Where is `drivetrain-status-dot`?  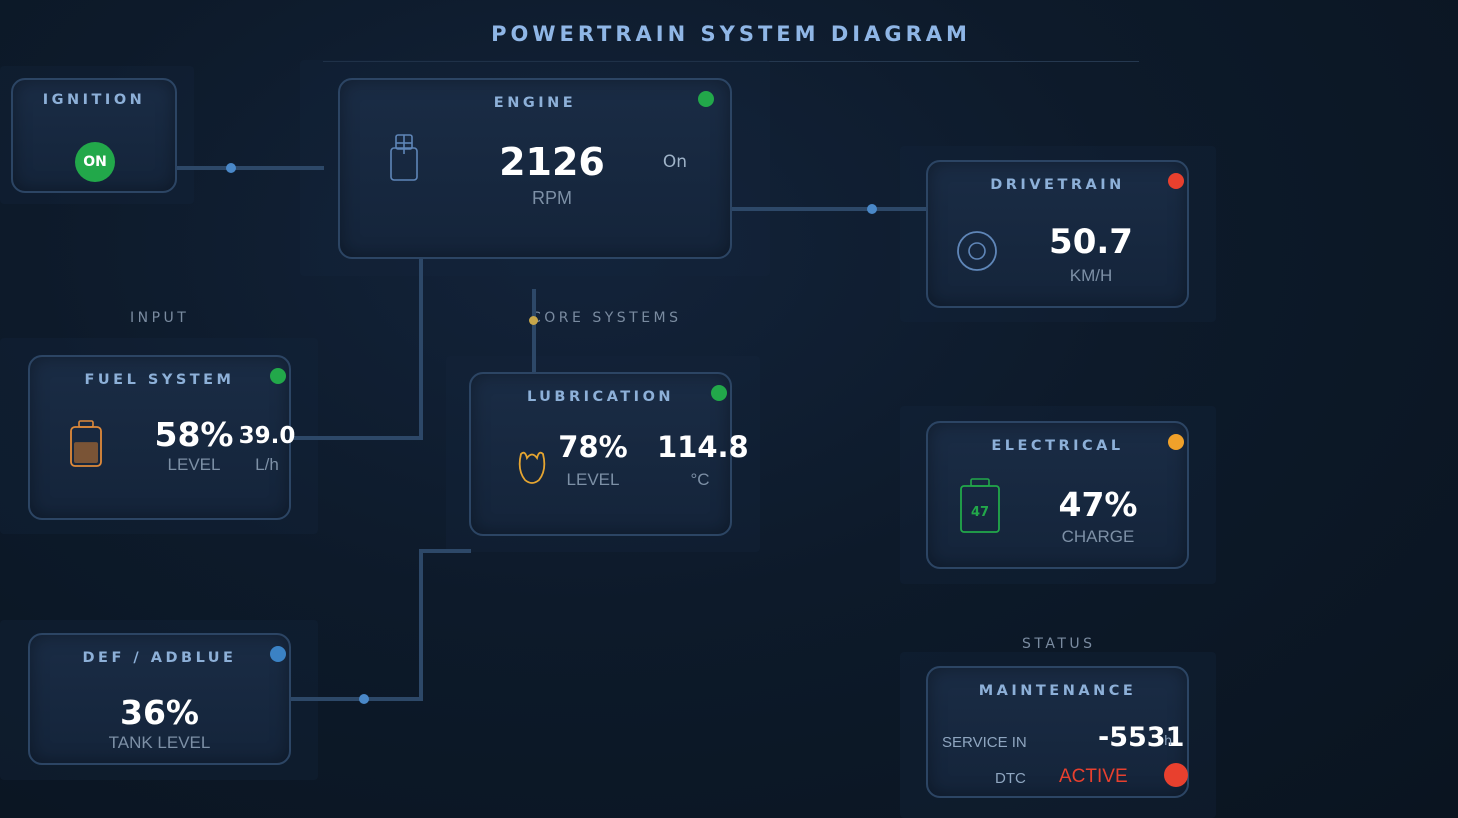 drivetrain-status-dot is located at coordinates (1176, 181).